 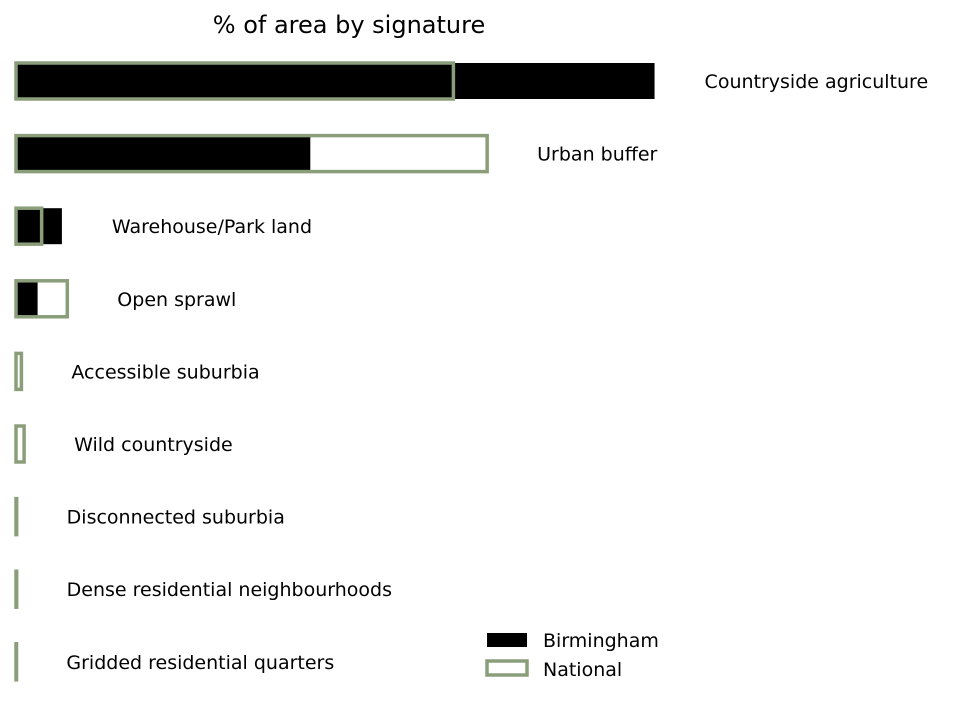 What do you see at coordinates (27, 298) in the screenshot?
I see `bar-birmingham-open-sprawl` at bounding box center [27, 298].